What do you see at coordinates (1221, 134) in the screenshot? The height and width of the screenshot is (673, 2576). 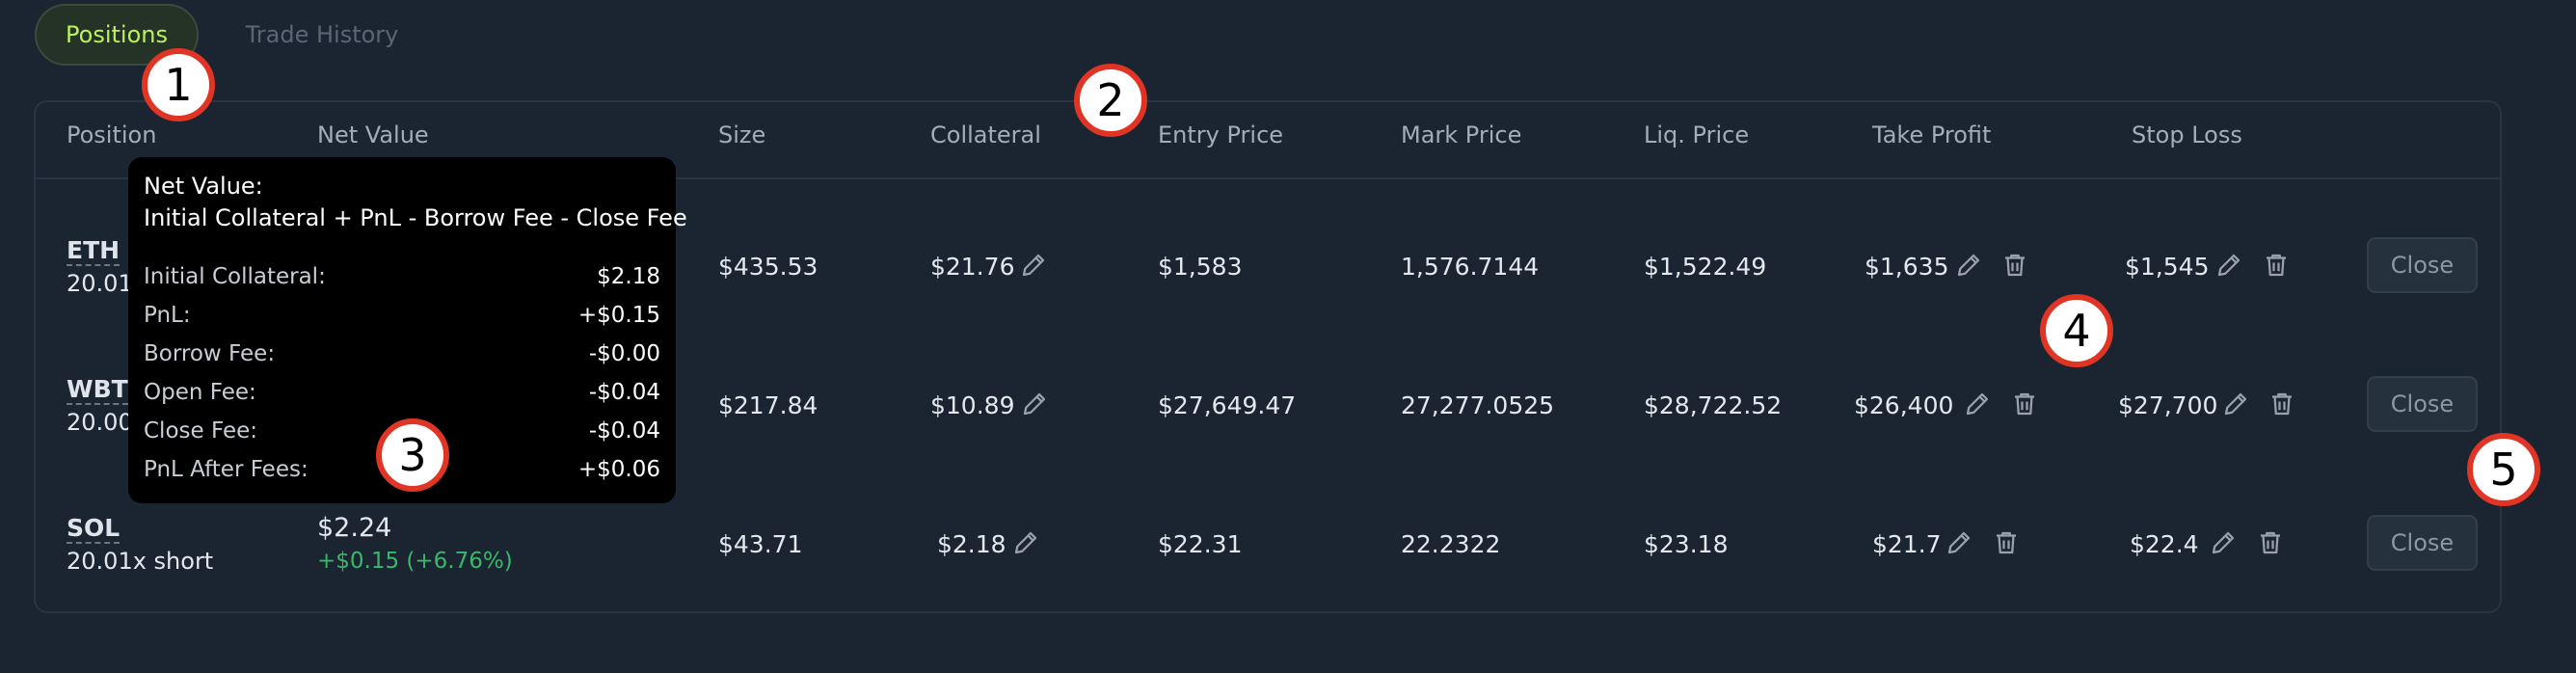 I see `column-header-entry-price: Entry Price` at bounding box center [1221, 134].